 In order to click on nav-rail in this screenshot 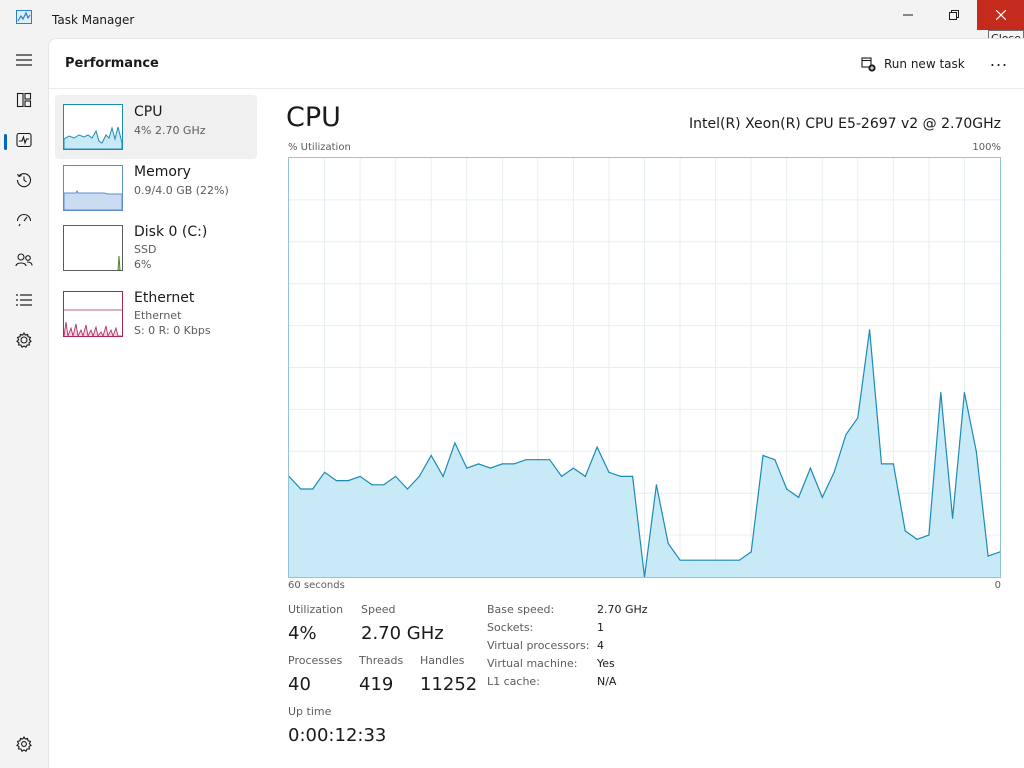, I will do `click(24, 403)`.